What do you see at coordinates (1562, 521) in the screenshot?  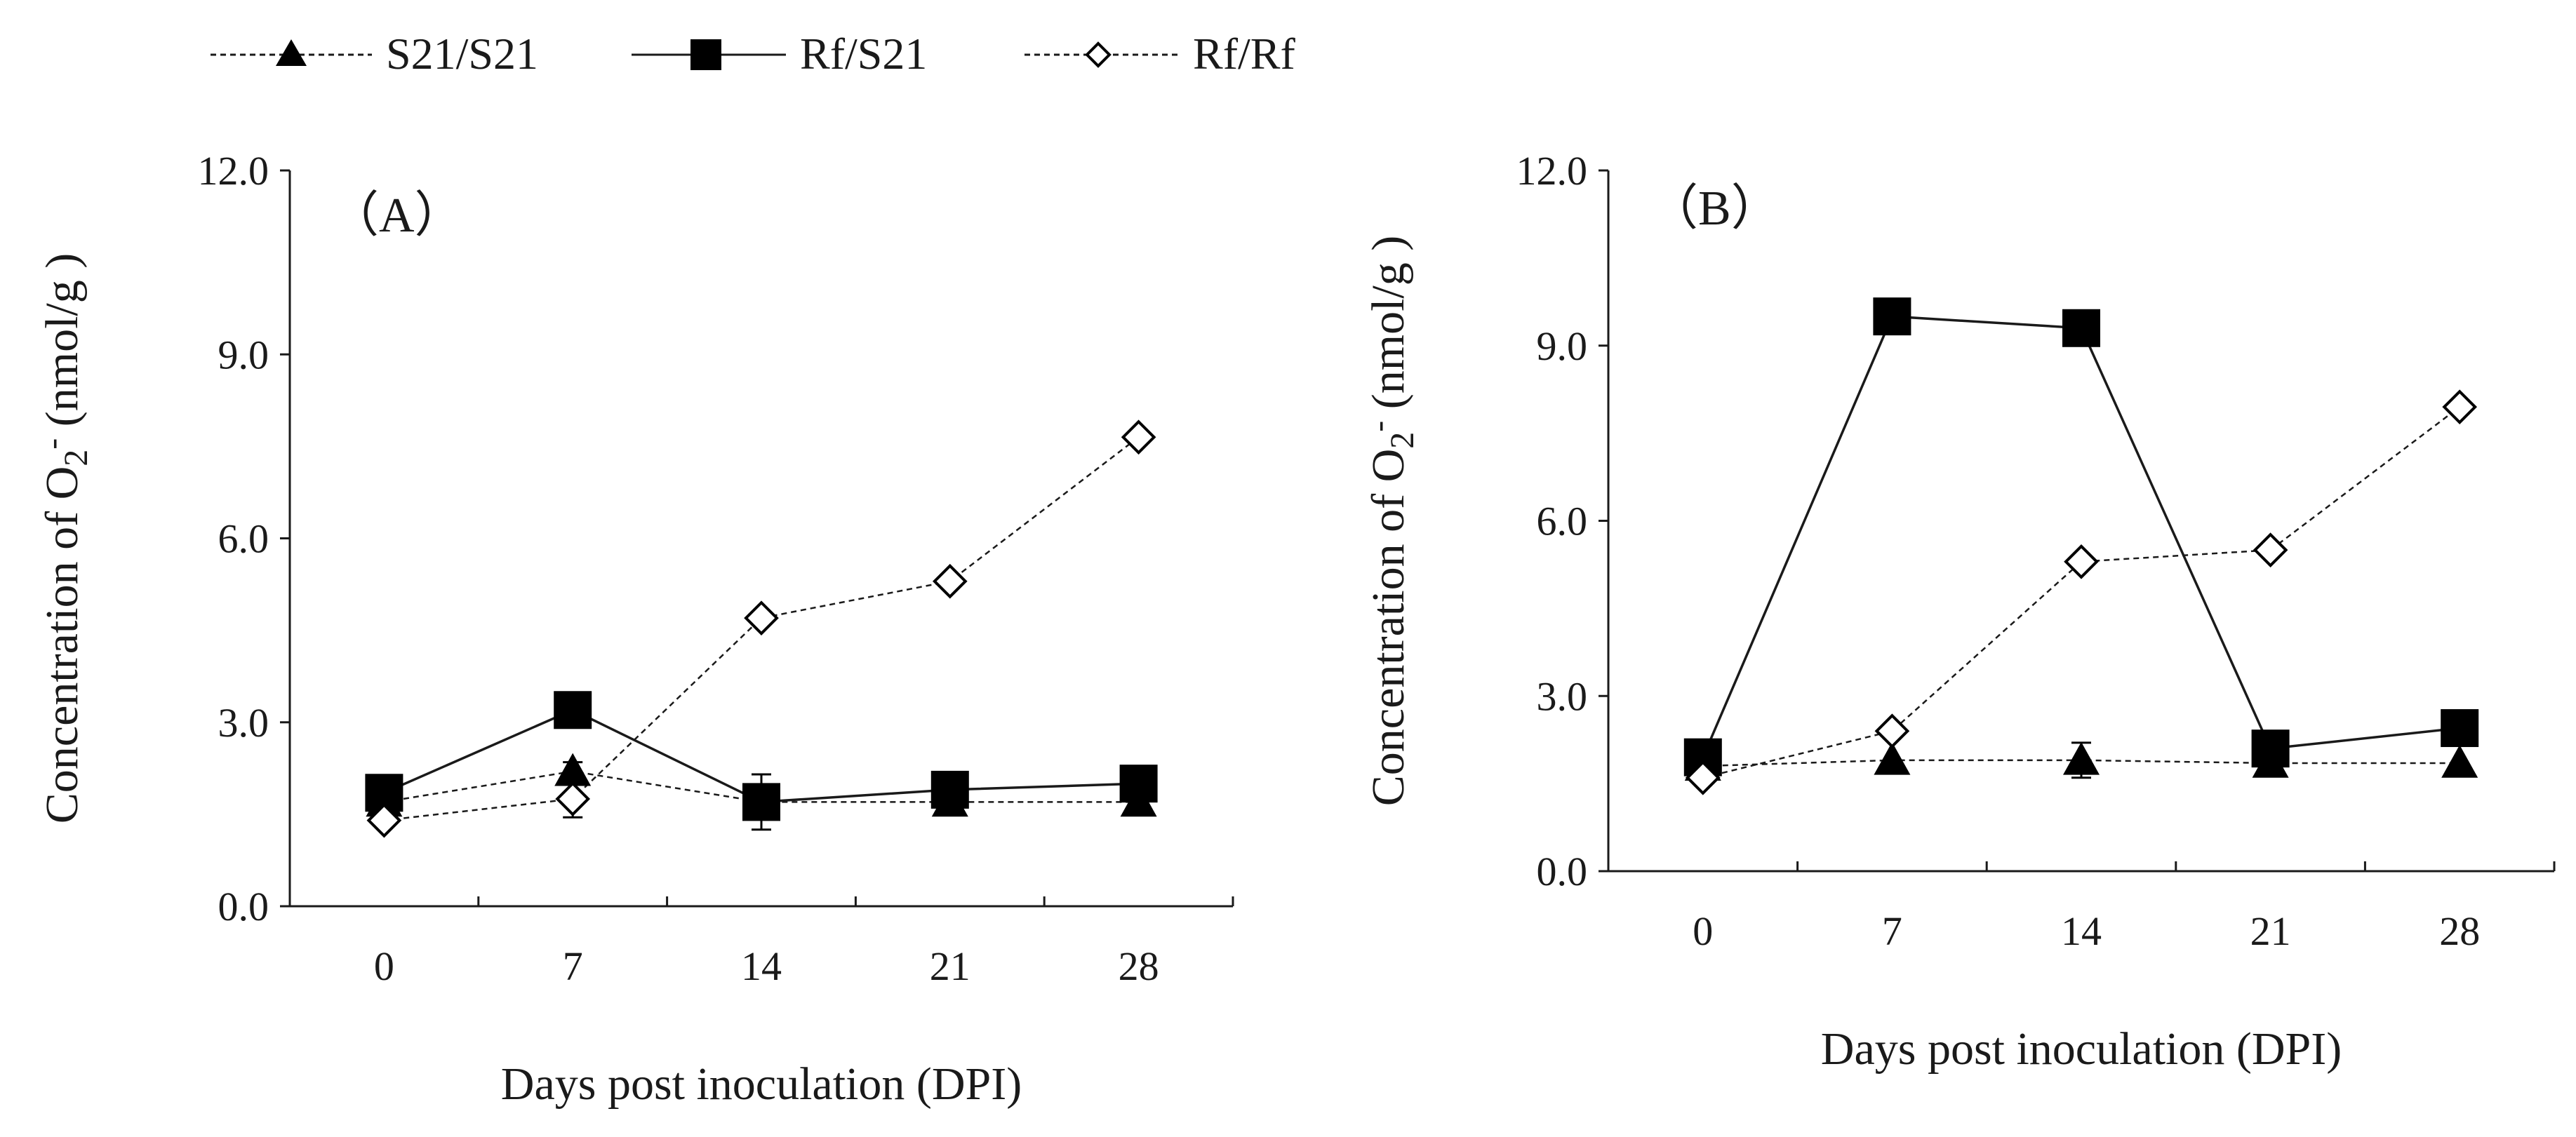 I see `panel-b-y-tick-label: 6.0` at bounding box center [1562, 521].